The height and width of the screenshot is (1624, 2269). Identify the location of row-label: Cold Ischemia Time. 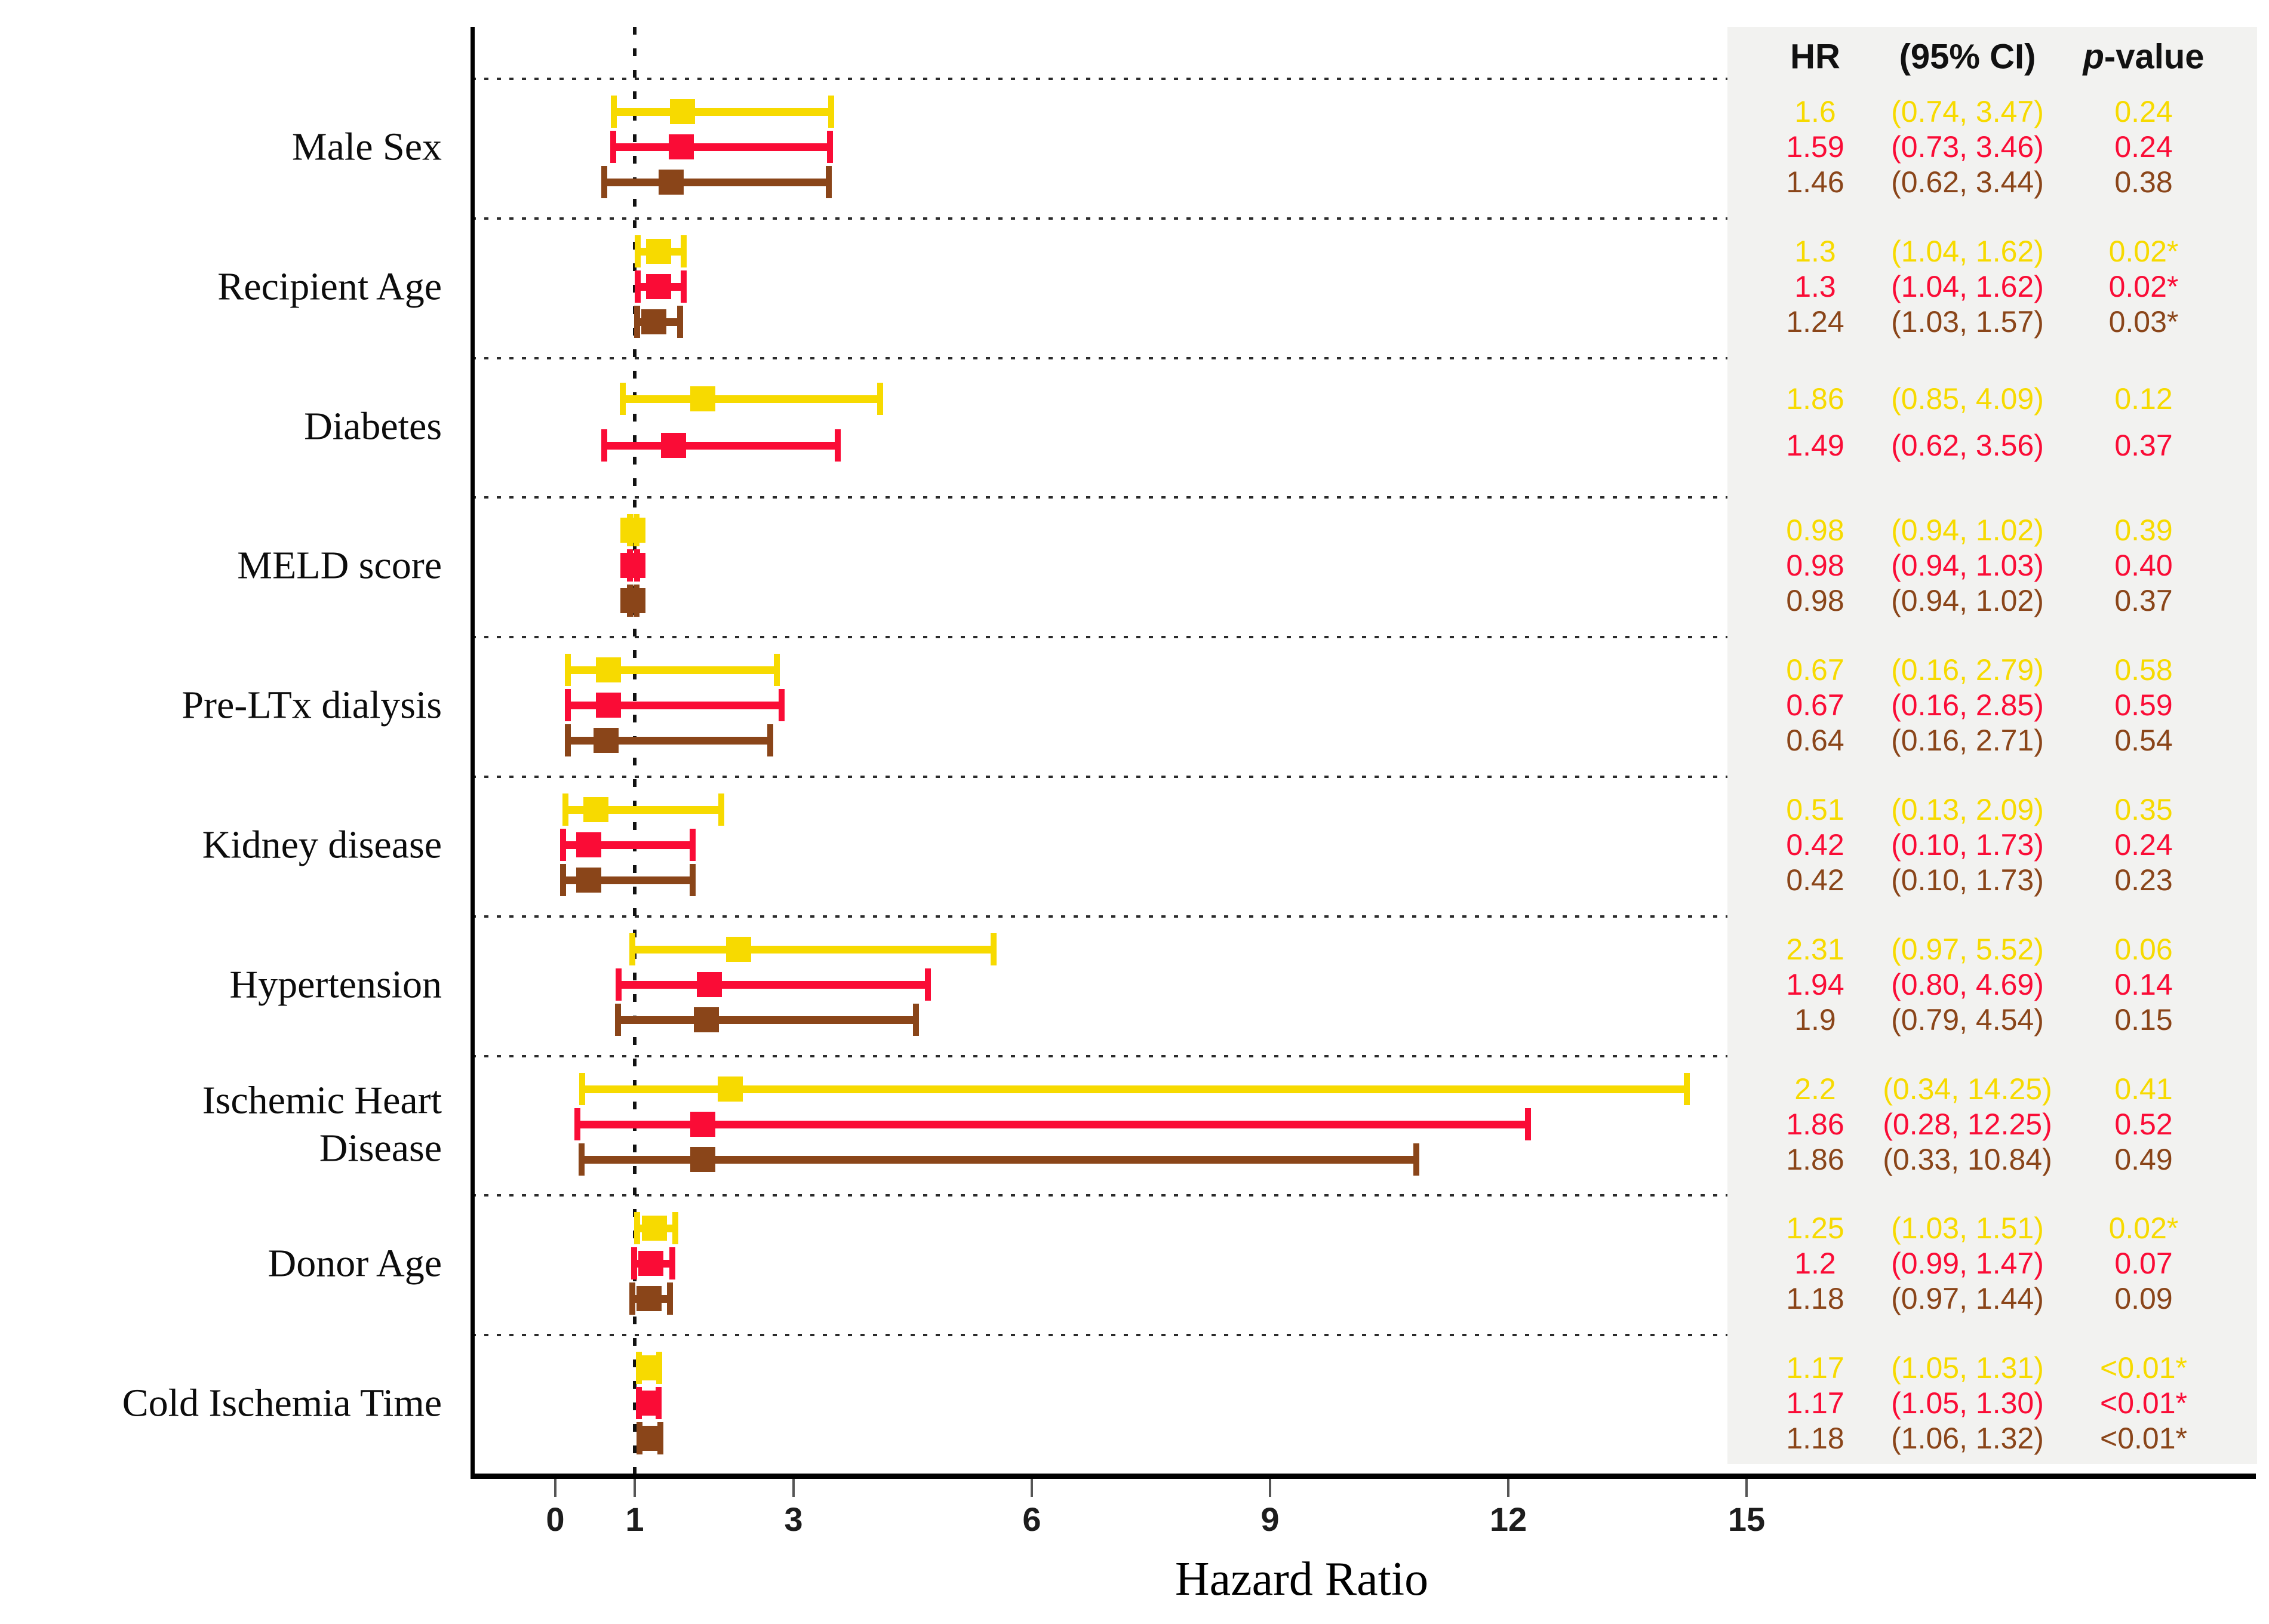
(282, 1403).